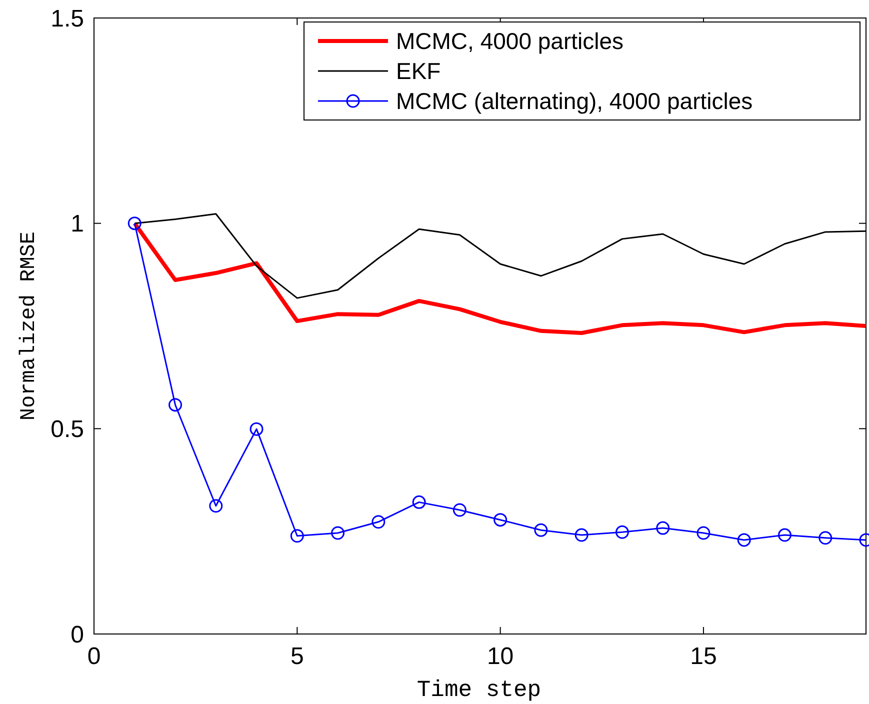 The width and height of the screenshot is (869, 704). What do you see at coordinates (67, 18) in the screenshot?
I see `y-tick-label: 1.5` at bounding box center [67, 18].